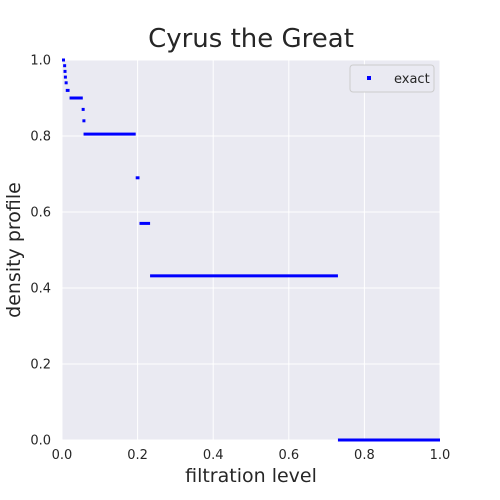 The image size is (500, 500). What do you see at coordinates (40, 61) in the screenshot?
I see `y-tick-label: 1.0` at bounding box center [40, 61].